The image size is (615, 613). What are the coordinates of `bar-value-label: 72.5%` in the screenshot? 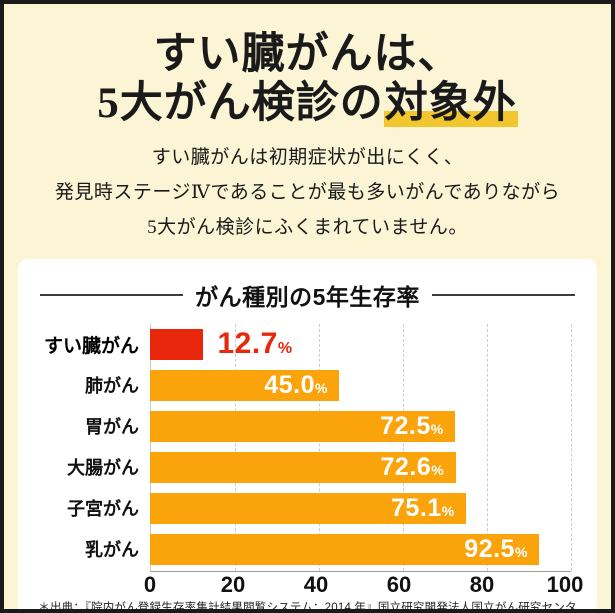 It's located at (411, 426).